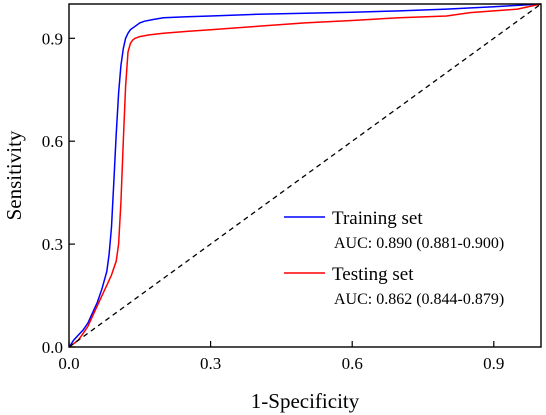 The width and height of the screenshot is (546, 415). I want to click on legend-label-testing: Testing set, so click(373, 274).